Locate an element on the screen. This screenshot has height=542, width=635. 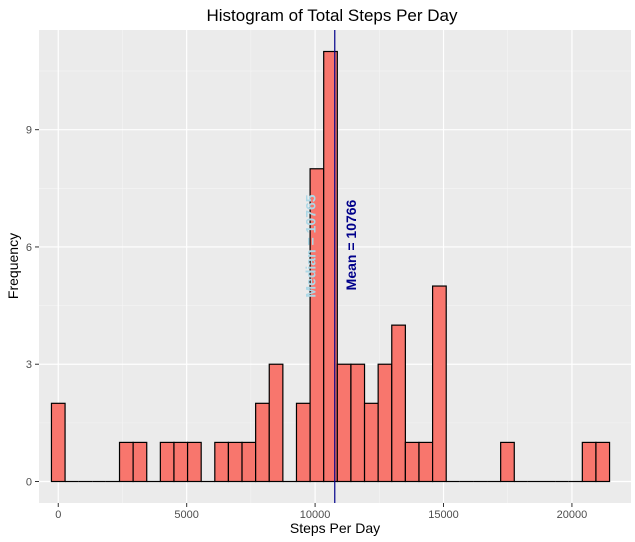
annotations: Median = 10765 Mean = 10766 is located at coordinates (331, 266).